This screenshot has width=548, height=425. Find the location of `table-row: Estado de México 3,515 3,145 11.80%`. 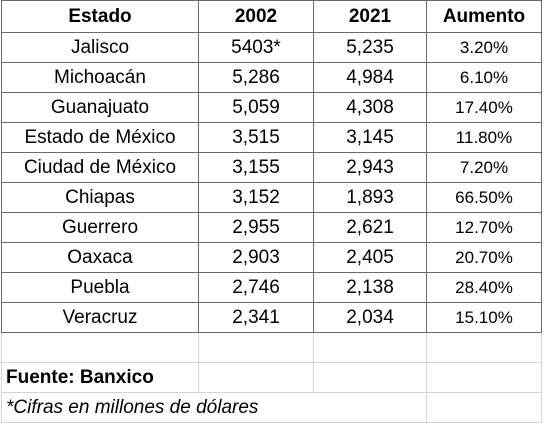

table-row: Estado de México 3,515 3,145 11.80% is located at coordinates (271, 137).